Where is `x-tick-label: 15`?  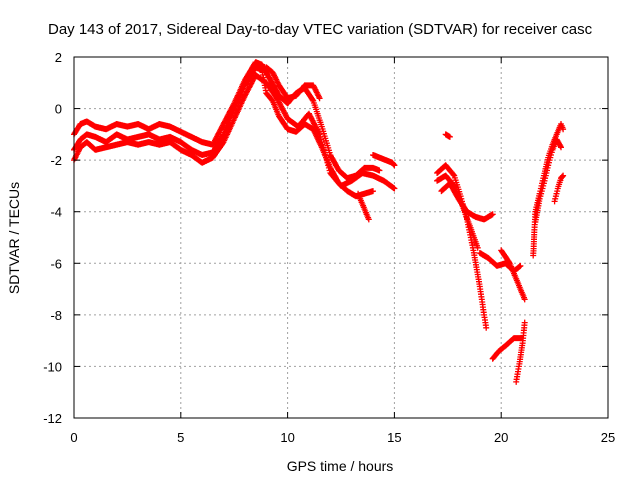
x-tick-label: 15 is located at coordinates (394, 437).